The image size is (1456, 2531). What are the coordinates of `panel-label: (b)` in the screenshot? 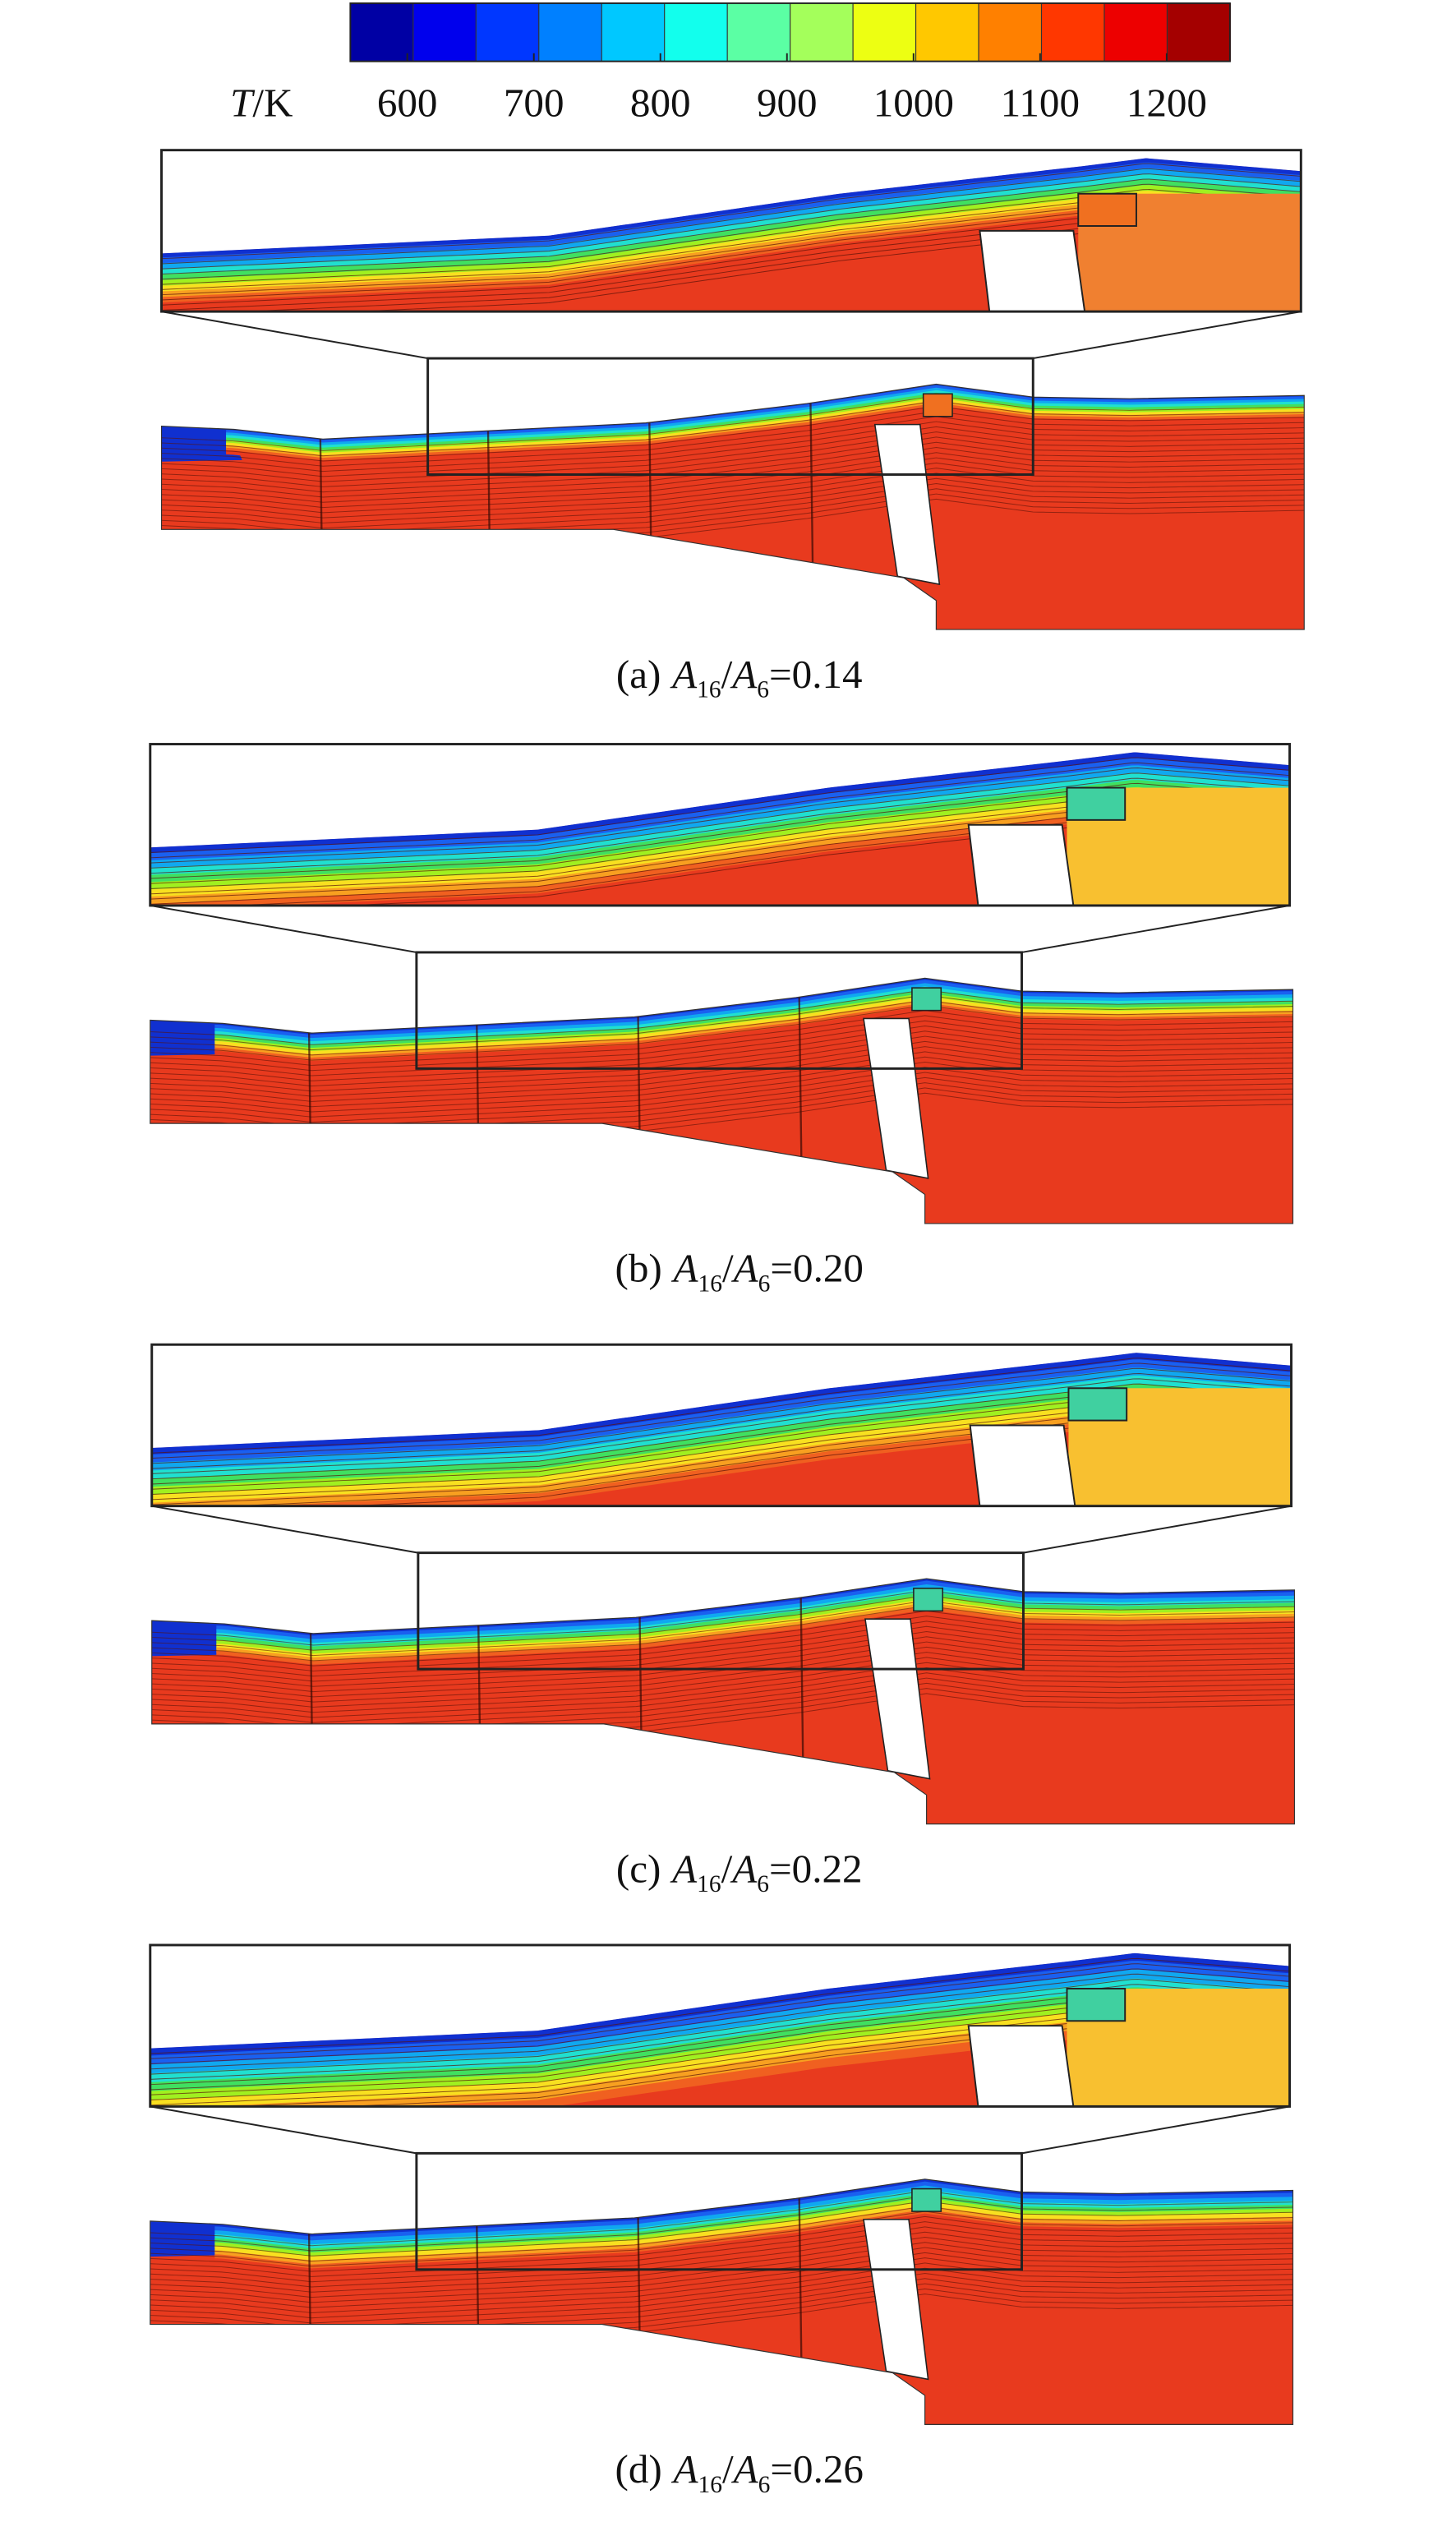 It's located at (638, 1268).